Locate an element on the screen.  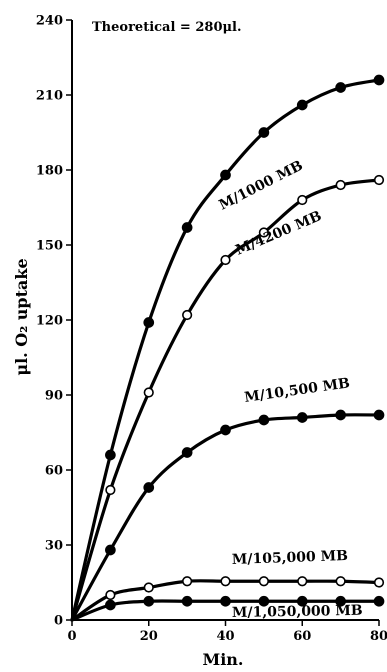
series-label-1: M/4200 MB is located at coordinates (278, 233).